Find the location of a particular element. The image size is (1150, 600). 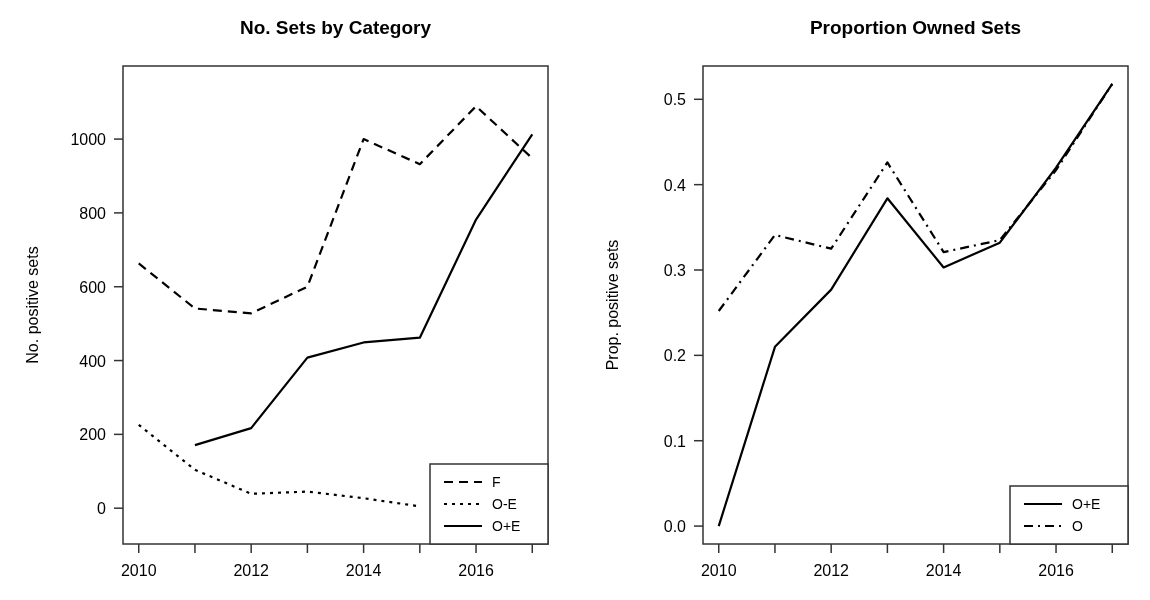

y-tick-label: 600 is located at coordinates (93, 287).